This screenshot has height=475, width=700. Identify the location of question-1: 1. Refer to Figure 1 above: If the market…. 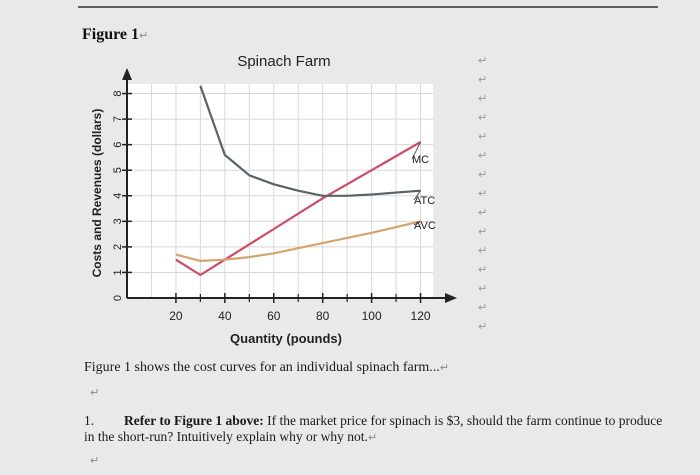
(379, 429).